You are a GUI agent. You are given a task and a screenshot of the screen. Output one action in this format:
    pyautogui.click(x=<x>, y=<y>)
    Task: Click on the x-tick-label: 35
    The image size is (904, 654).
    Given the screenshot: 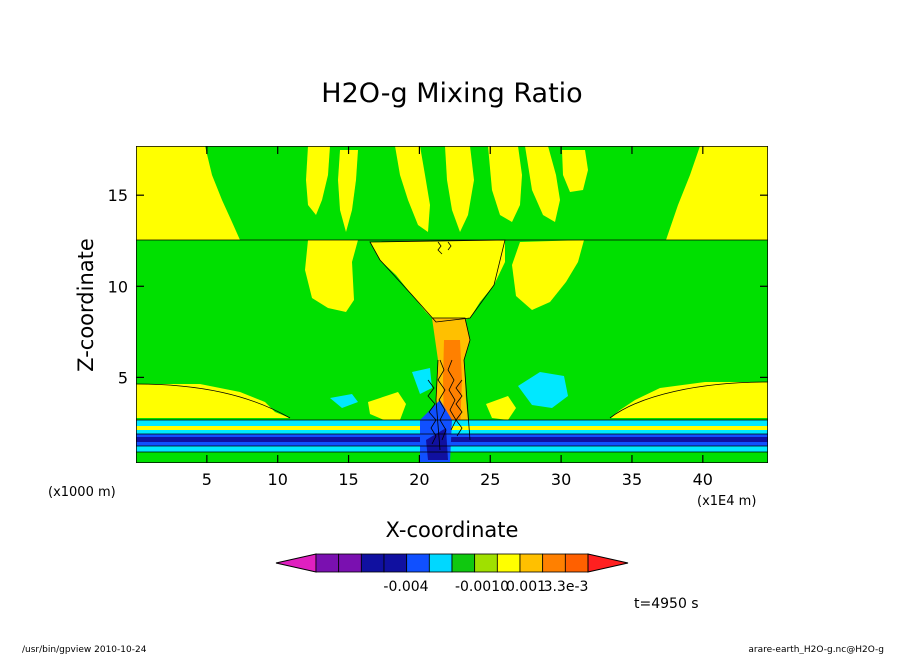 What is the action you would take?
    pyautogui.click(x=632, y=479)
    